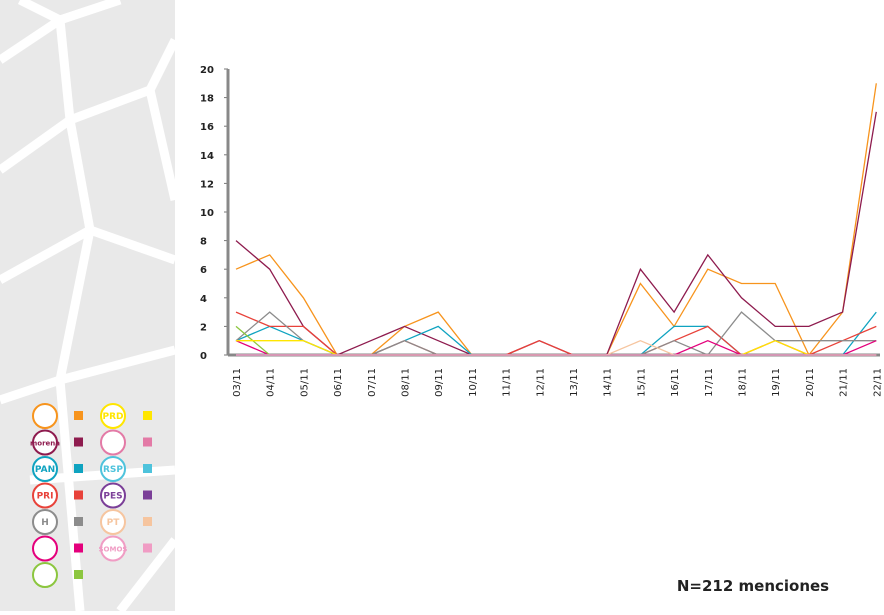 The height and width of the screenshot is (615, 884). Describe the element at coordinates (338, 382) in the screenshot. I see `x-tick-label: 06/11` at that location.